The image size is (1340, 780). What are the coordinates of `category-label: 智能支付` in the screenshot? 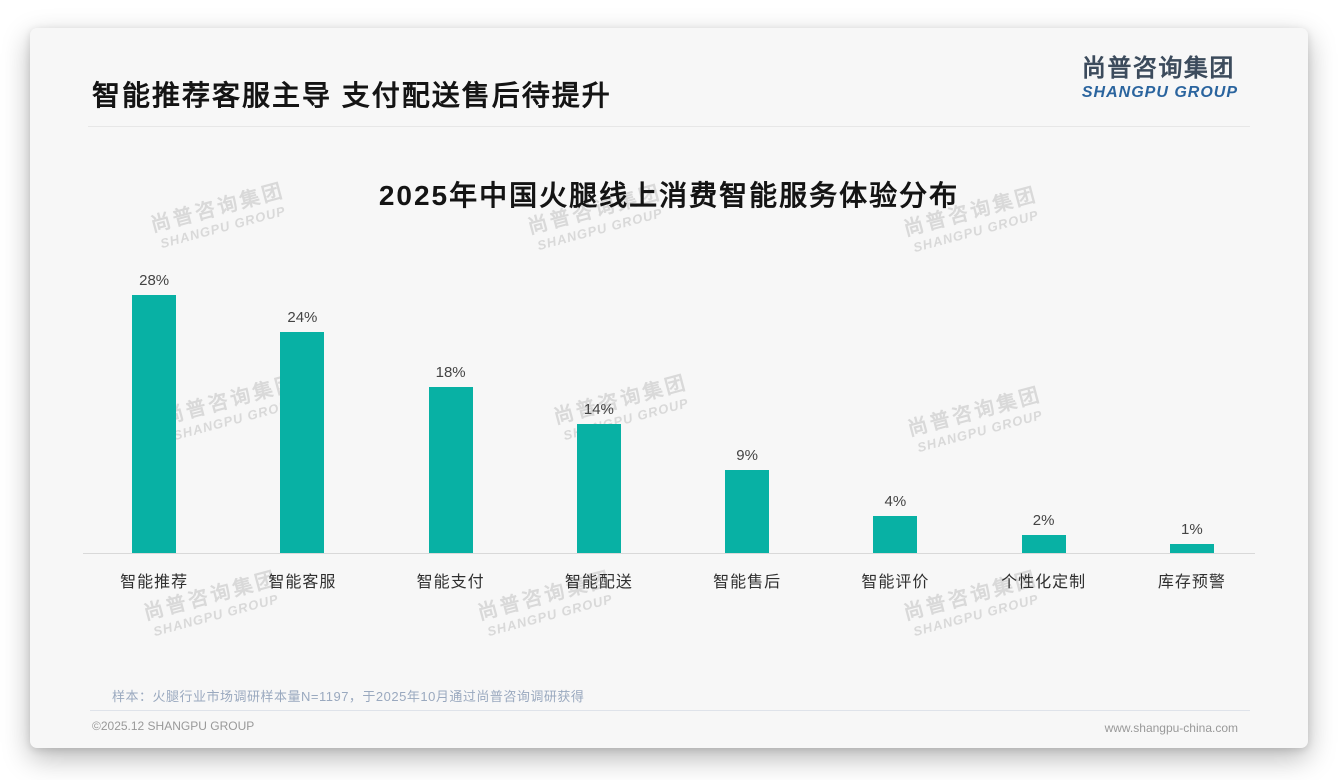 It's located at (450, 582).